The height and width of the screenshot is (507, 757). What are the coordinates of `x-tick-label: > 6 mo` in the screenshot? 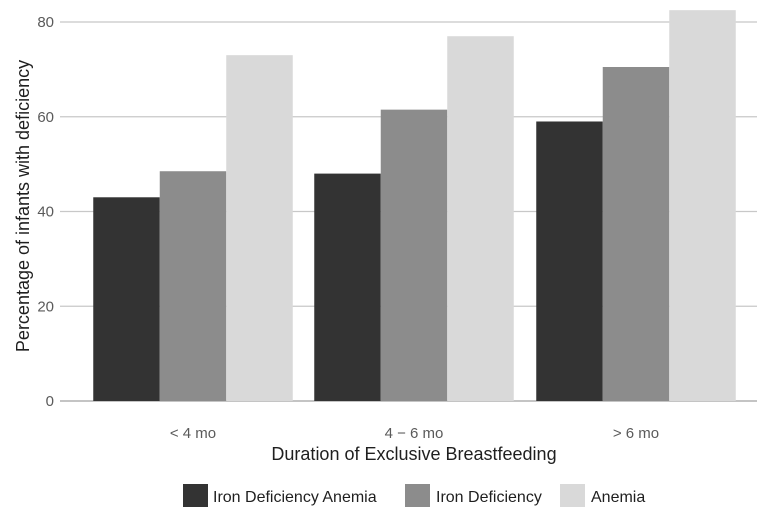 It's located at (636, 433).